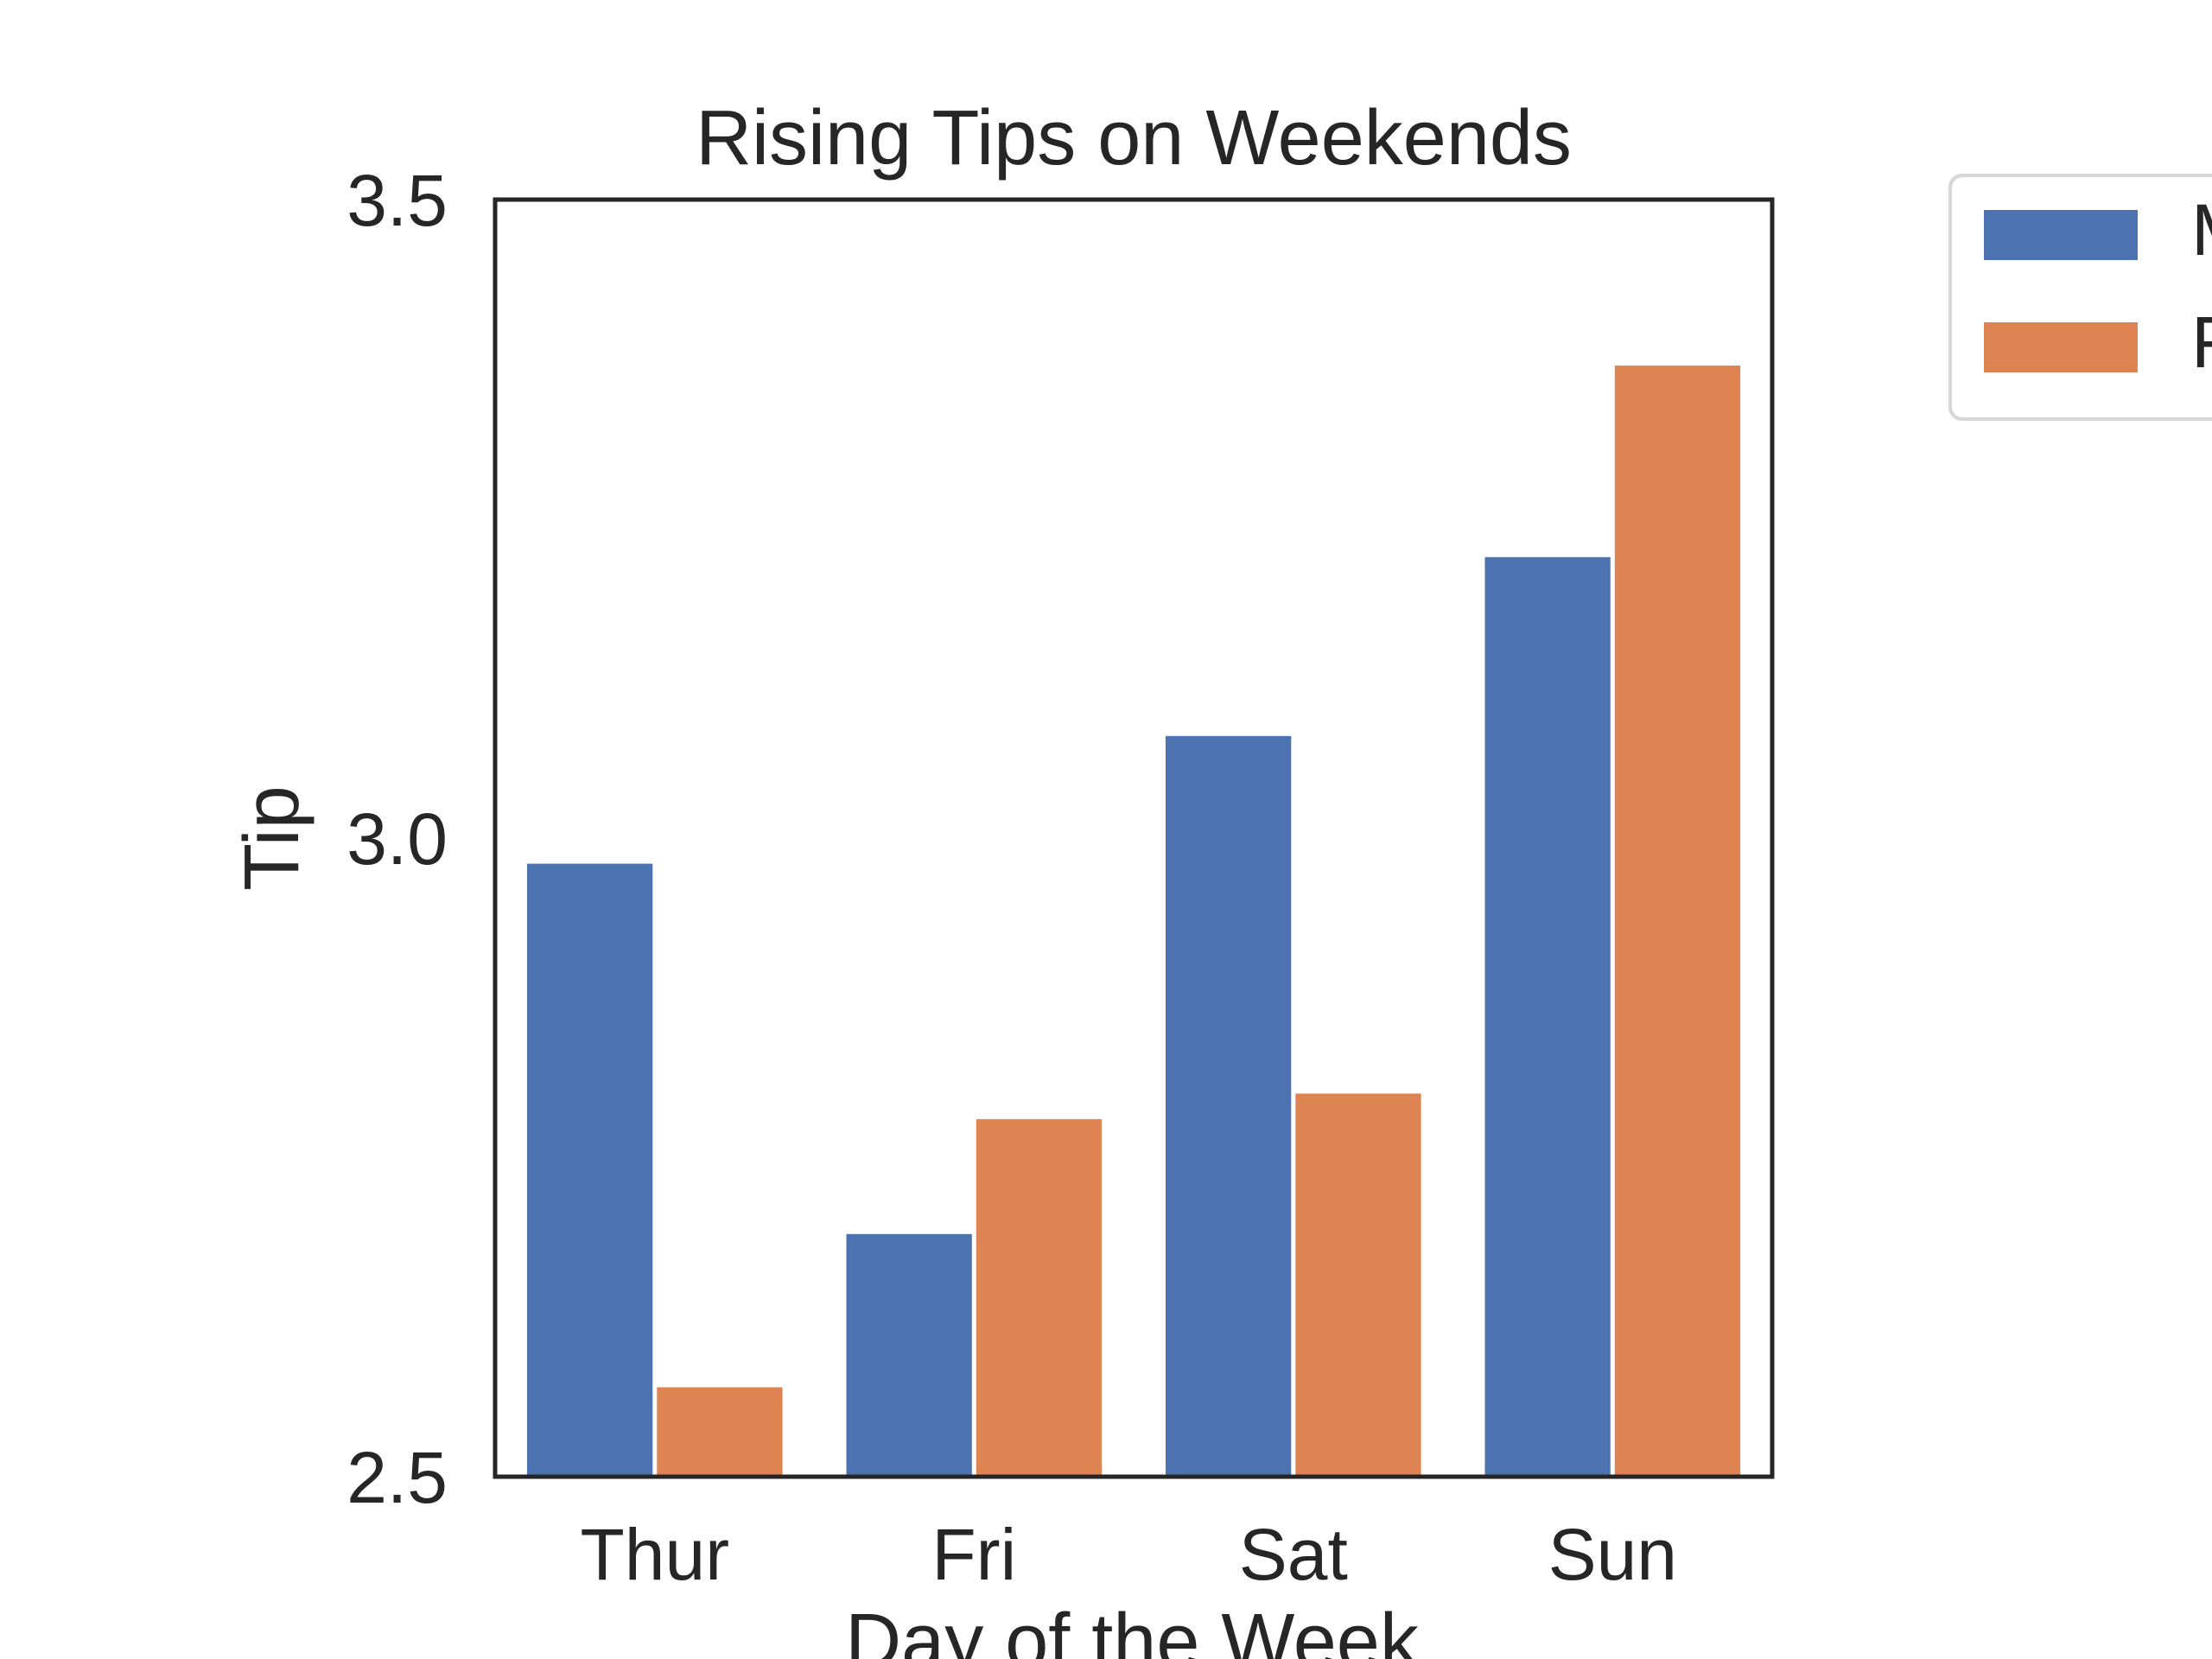  I want to click on x-tick-labels: Thur Fri Sat Sun, so click(1128, 1554).